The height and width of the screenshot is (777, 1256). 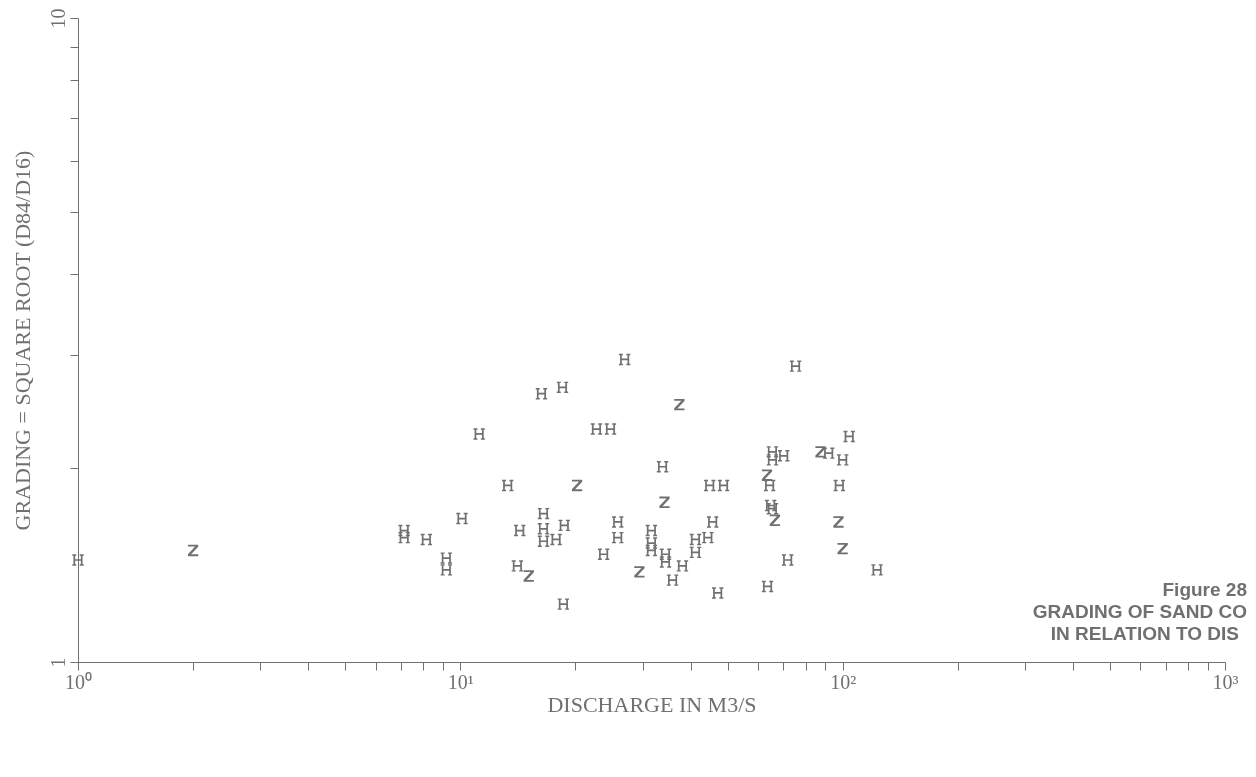 What do you see at coordinates (78, 681) in the screenshot?
I see `x-tick-label: 10⁰` at bounding box center [78, 681].